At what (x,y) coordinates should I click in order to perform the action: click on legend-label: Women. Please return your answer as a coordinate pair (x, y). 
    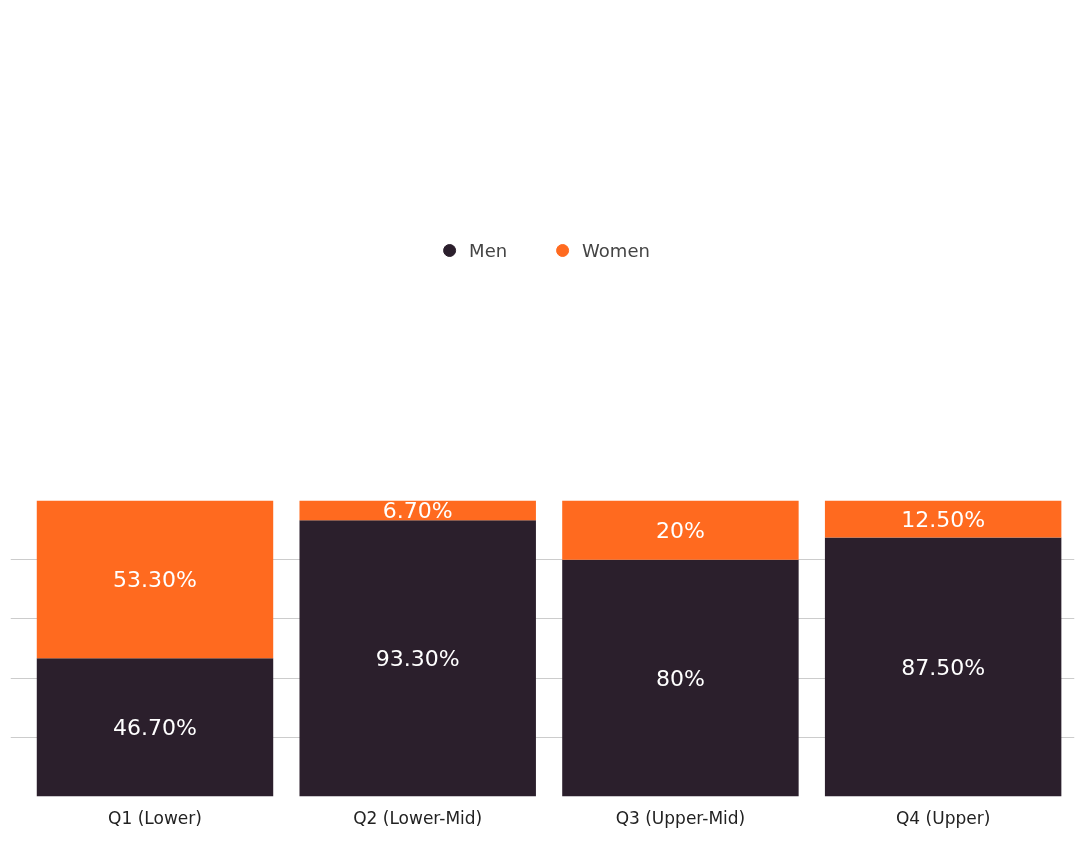
    Looking at the image, I should click on (616, 250).